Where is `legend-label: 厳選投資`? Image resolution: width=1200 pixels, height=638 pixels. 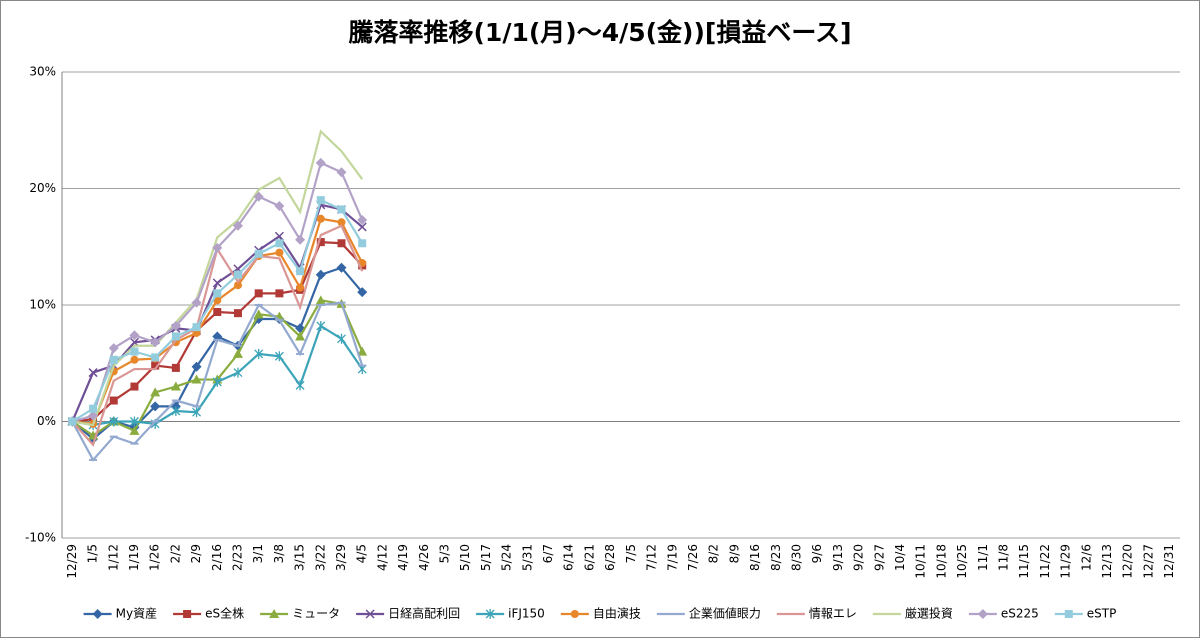
legend-label: 厳選投資 is located at coordinates (929, 613).